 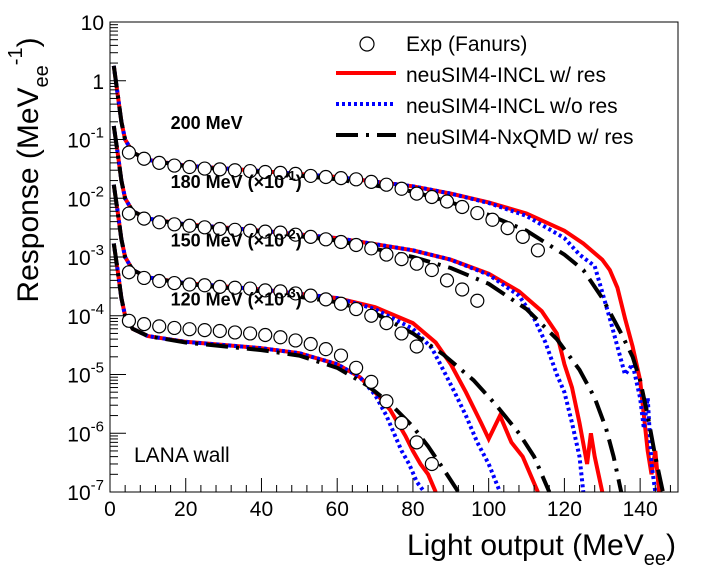 What do you see at coordinates (236, 239) in the screenshot?
I see `energy-label: 150 MeV (×10-2)` at bounding box center [236, 239].